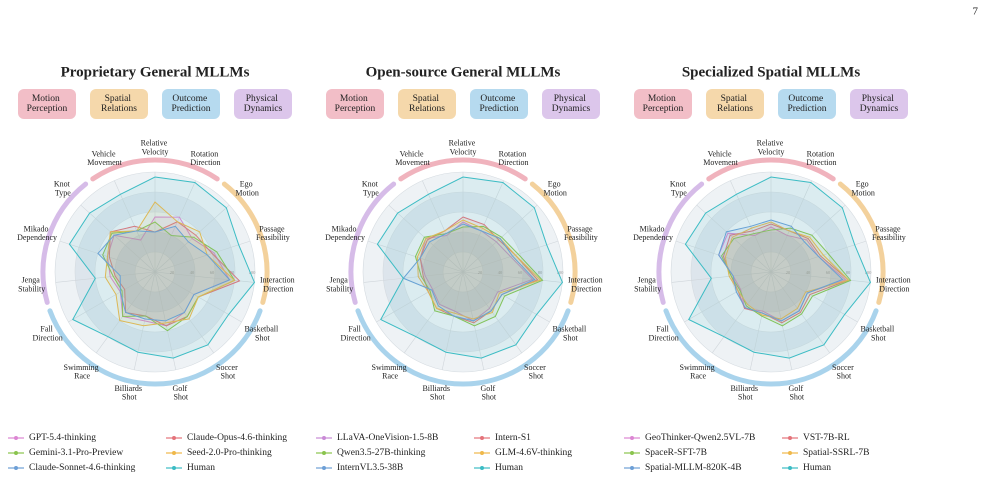  What do you see at coordinates (76, 453) in the screenshot?
I see `legend-label: Gemini-3.1-Pro-Preview` at bounding box center [76, 453].